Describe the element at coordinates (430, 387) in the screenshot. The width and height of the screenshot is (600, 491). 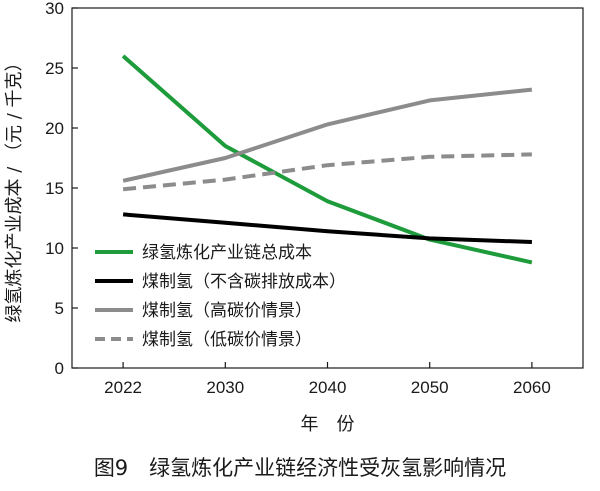
I see `x-tick-label: 2050` at that location.